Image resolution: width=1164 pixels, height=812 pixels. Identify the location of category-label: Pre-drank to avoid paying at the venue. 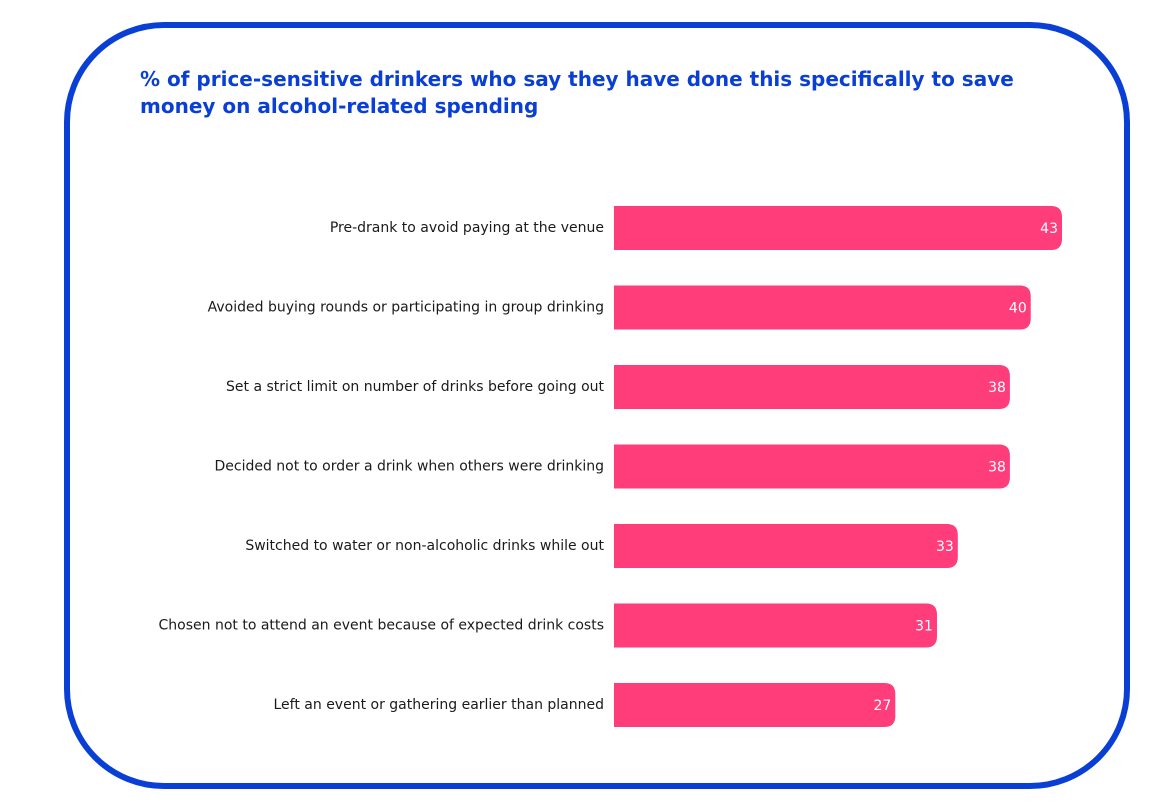
(467, 228).